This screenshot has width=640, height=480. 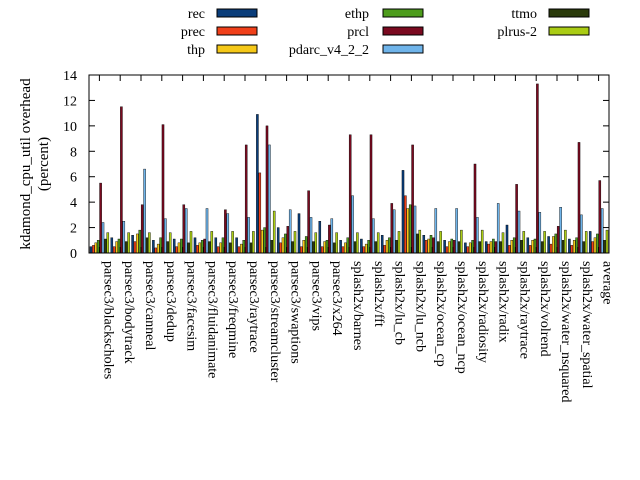 What do you see at coordinates (128, 312) in the screenshot?
I see `x-tick-label: parsec3/bodytrack` at bounding box center [128, 312].